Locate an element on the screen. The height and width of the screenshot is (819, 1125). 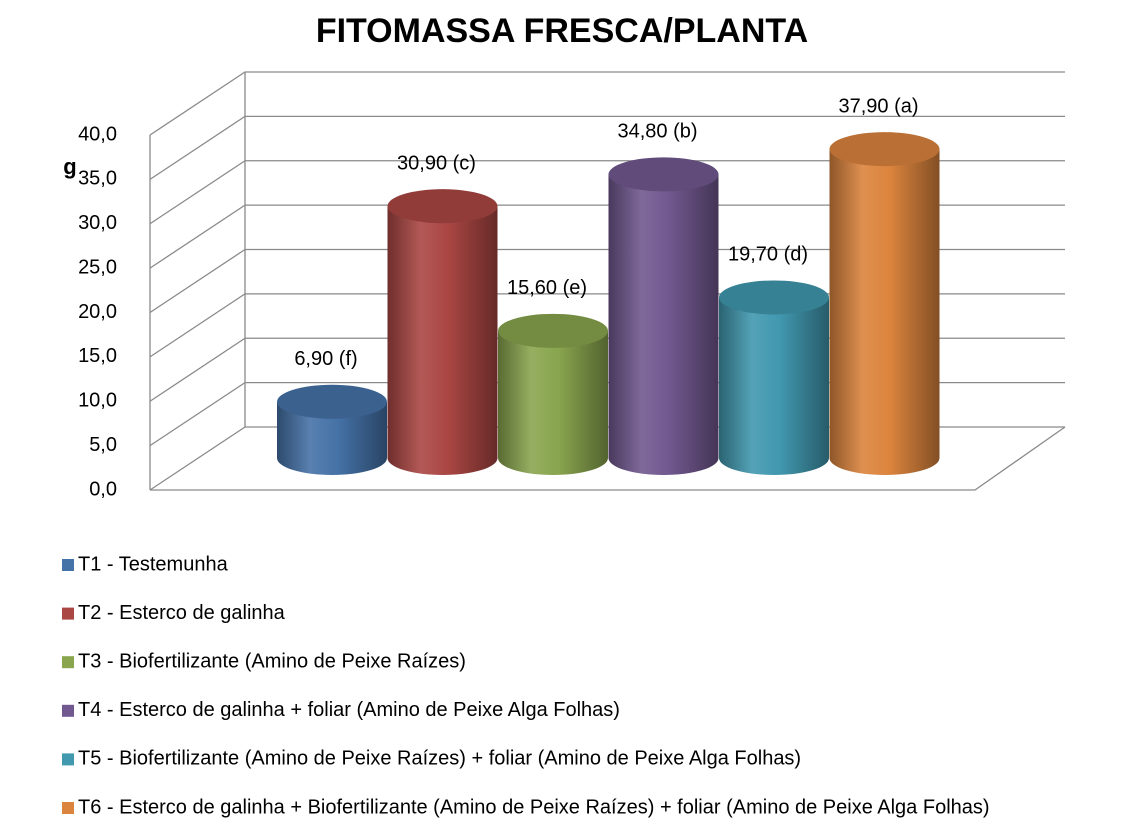
data-label: 30,90 (c) is located at coordinates (436, 163).